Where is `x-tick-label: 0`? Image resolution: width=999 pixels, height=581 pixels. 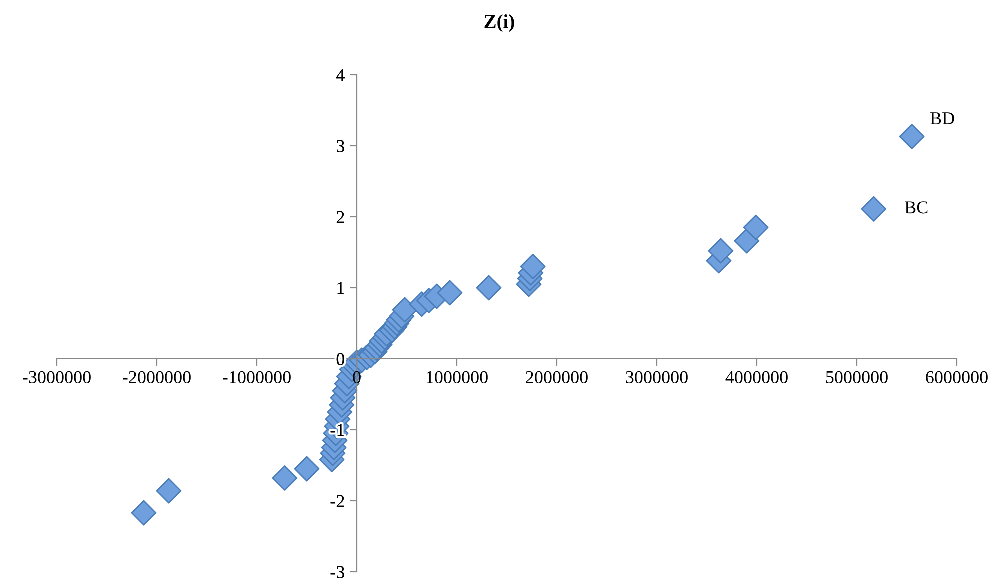
x-tick-label: 0 is located at coordinates (357, 377).